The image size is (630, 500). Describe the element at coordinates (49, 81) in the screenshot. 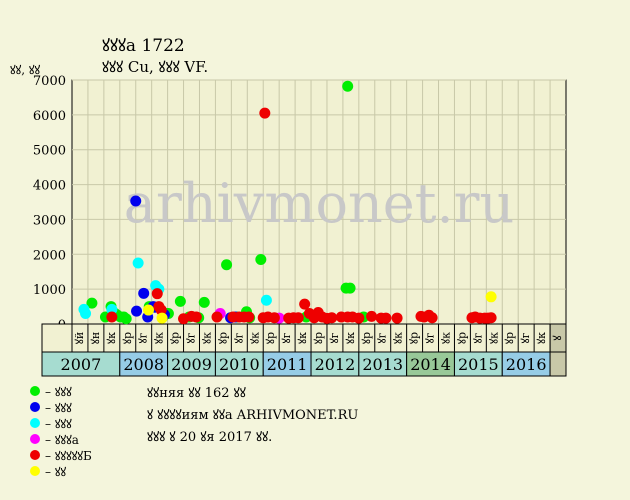

I see `y-tick-label: 7000` at that location.